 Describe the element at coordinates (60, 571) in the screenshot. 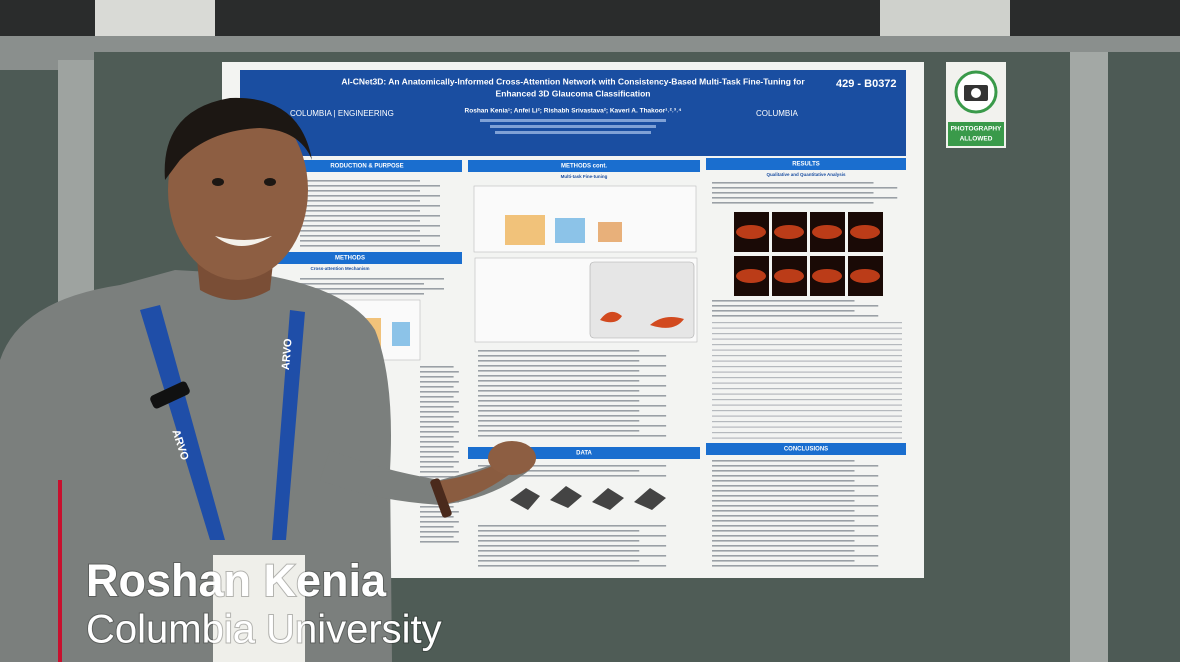

I see `accent-line` at that location.